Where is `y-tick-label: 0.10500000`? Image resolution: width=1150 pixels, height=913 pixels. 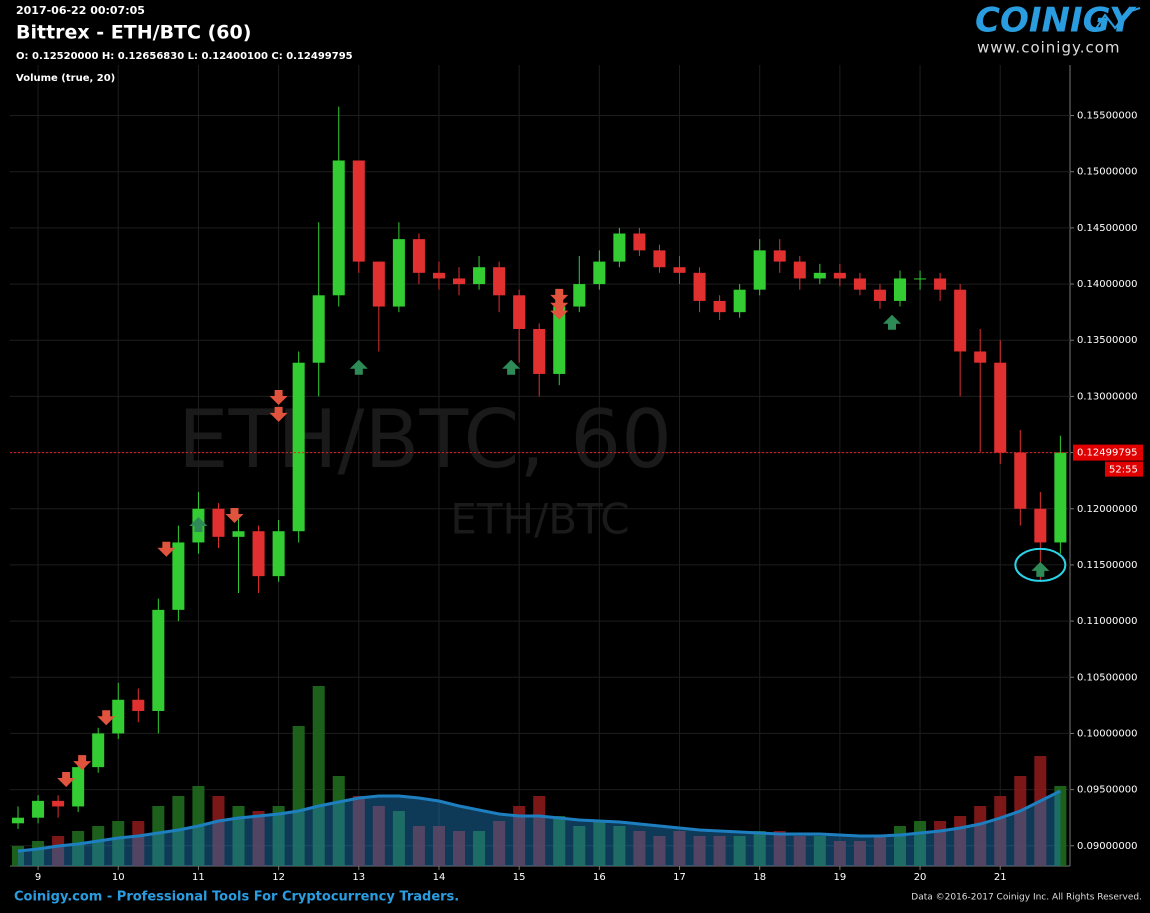
y-tick-label: 0.10500000 is located at coordinates (1107, 677).